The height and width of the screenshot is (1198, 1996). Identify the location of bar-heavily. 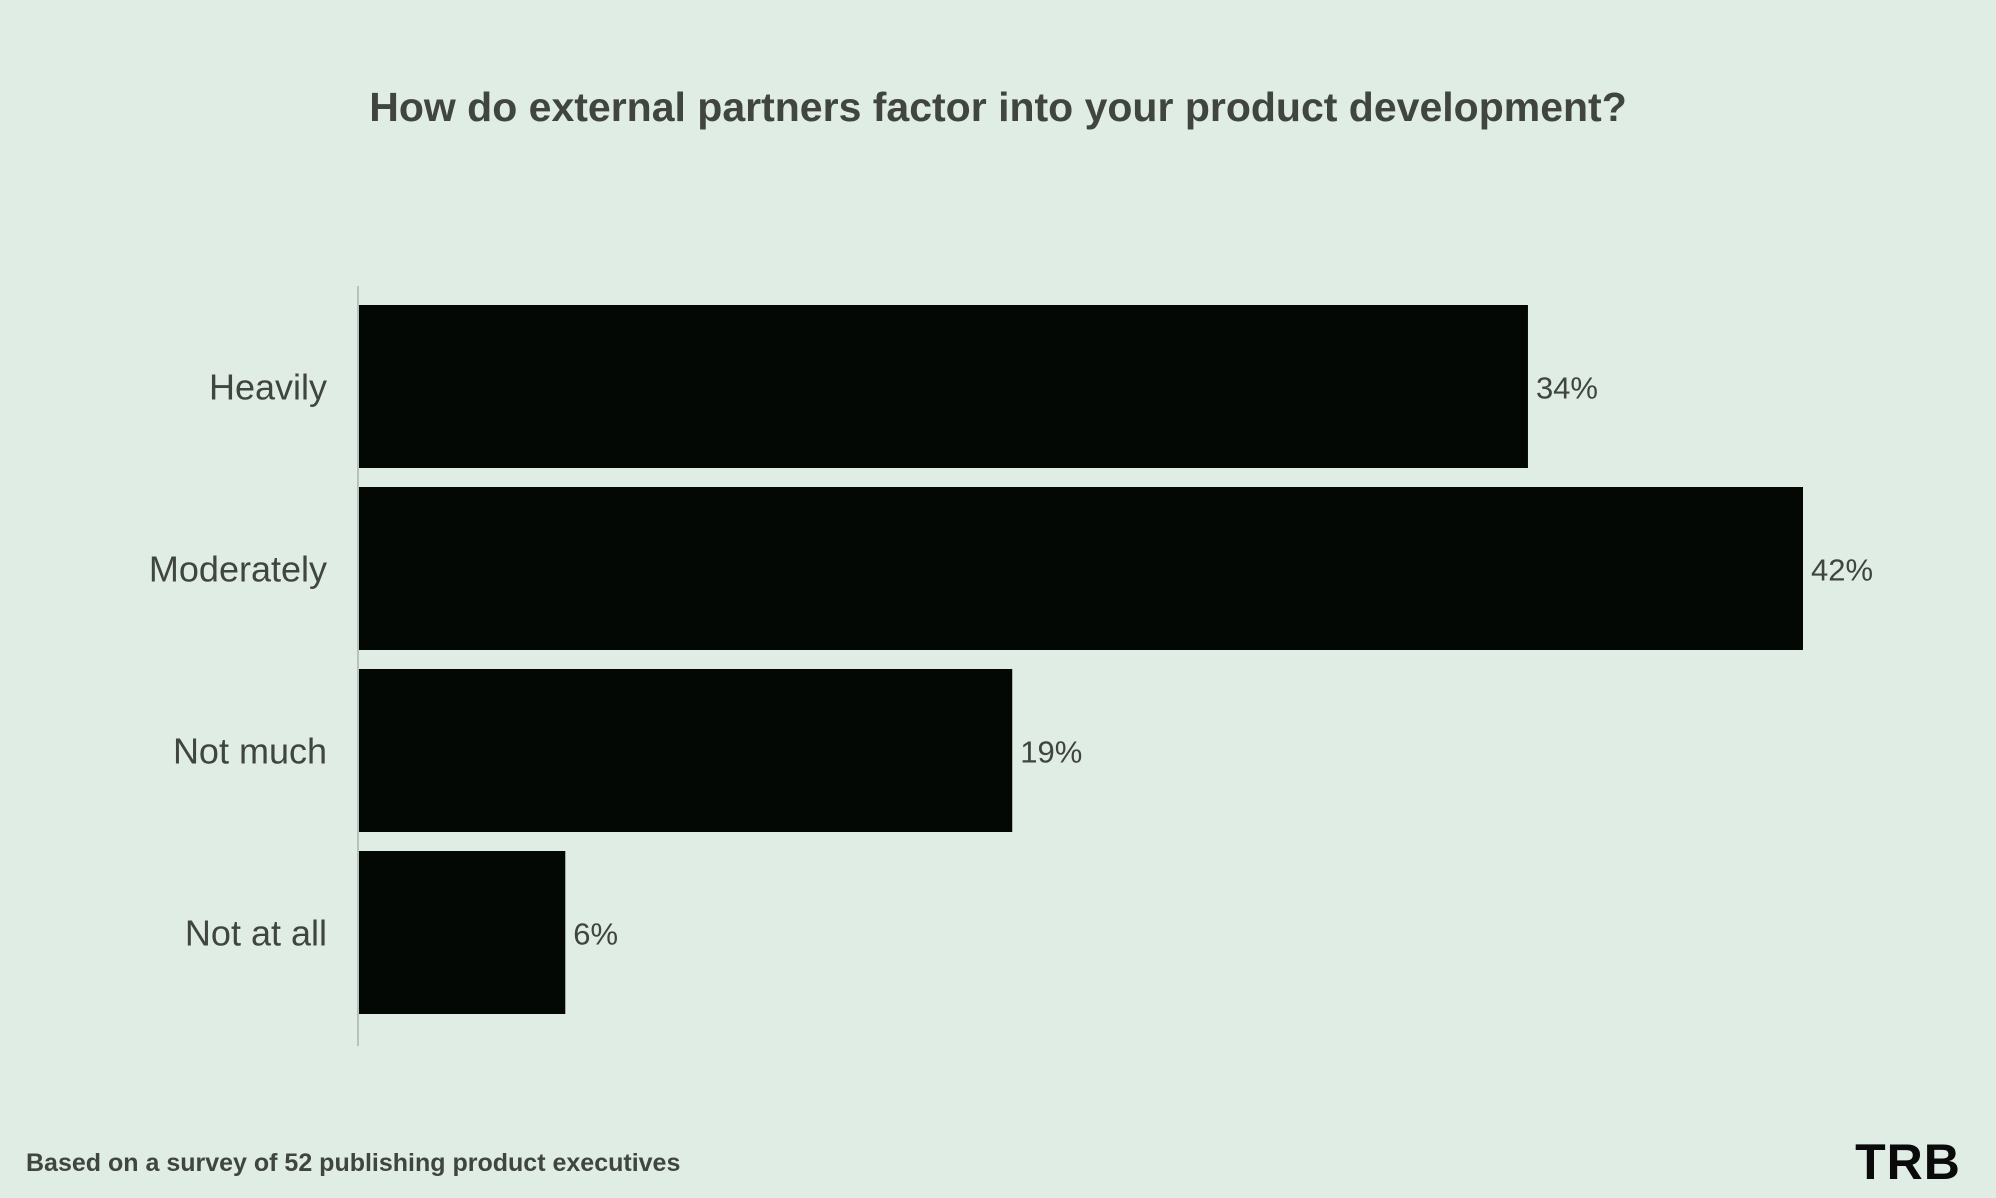
(943, 386).